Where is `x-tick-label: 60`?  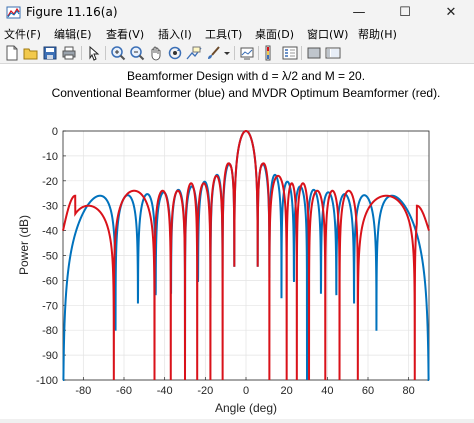 x-tick-label: 60 is located at coordinates (368, 391).